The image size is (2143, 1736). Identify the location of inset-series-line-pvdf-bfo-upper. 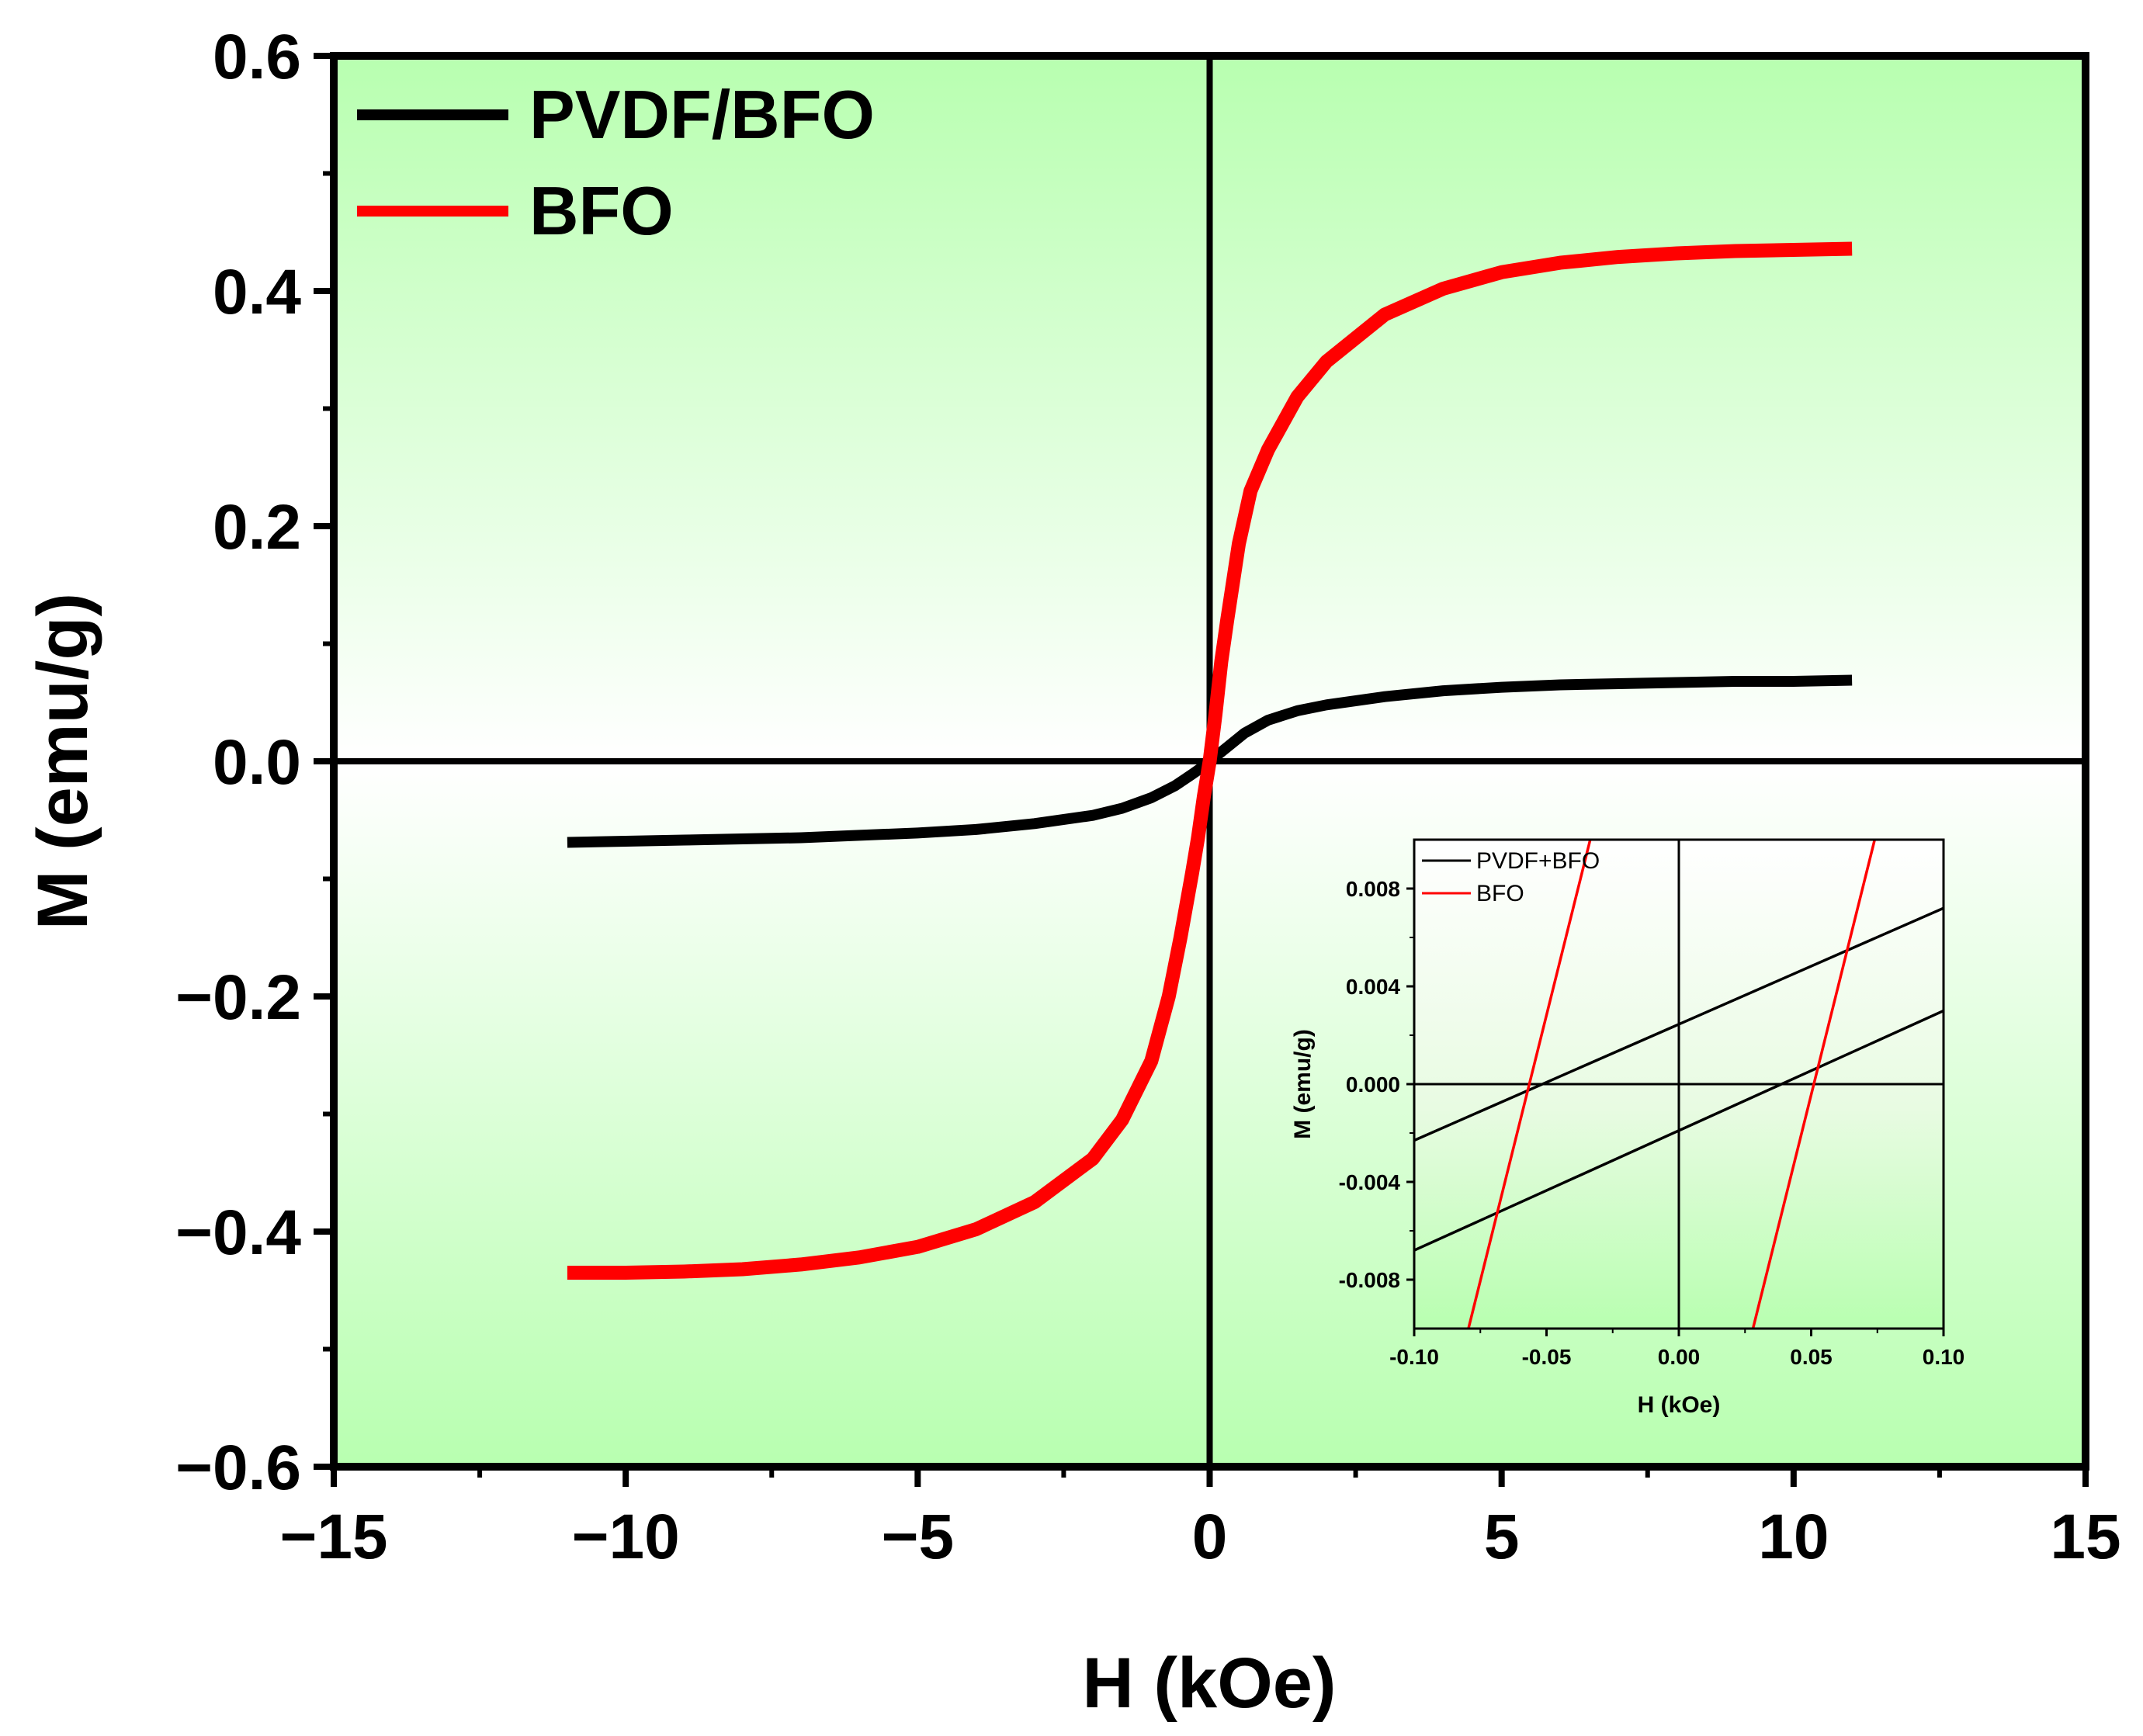
(1679, 1024).